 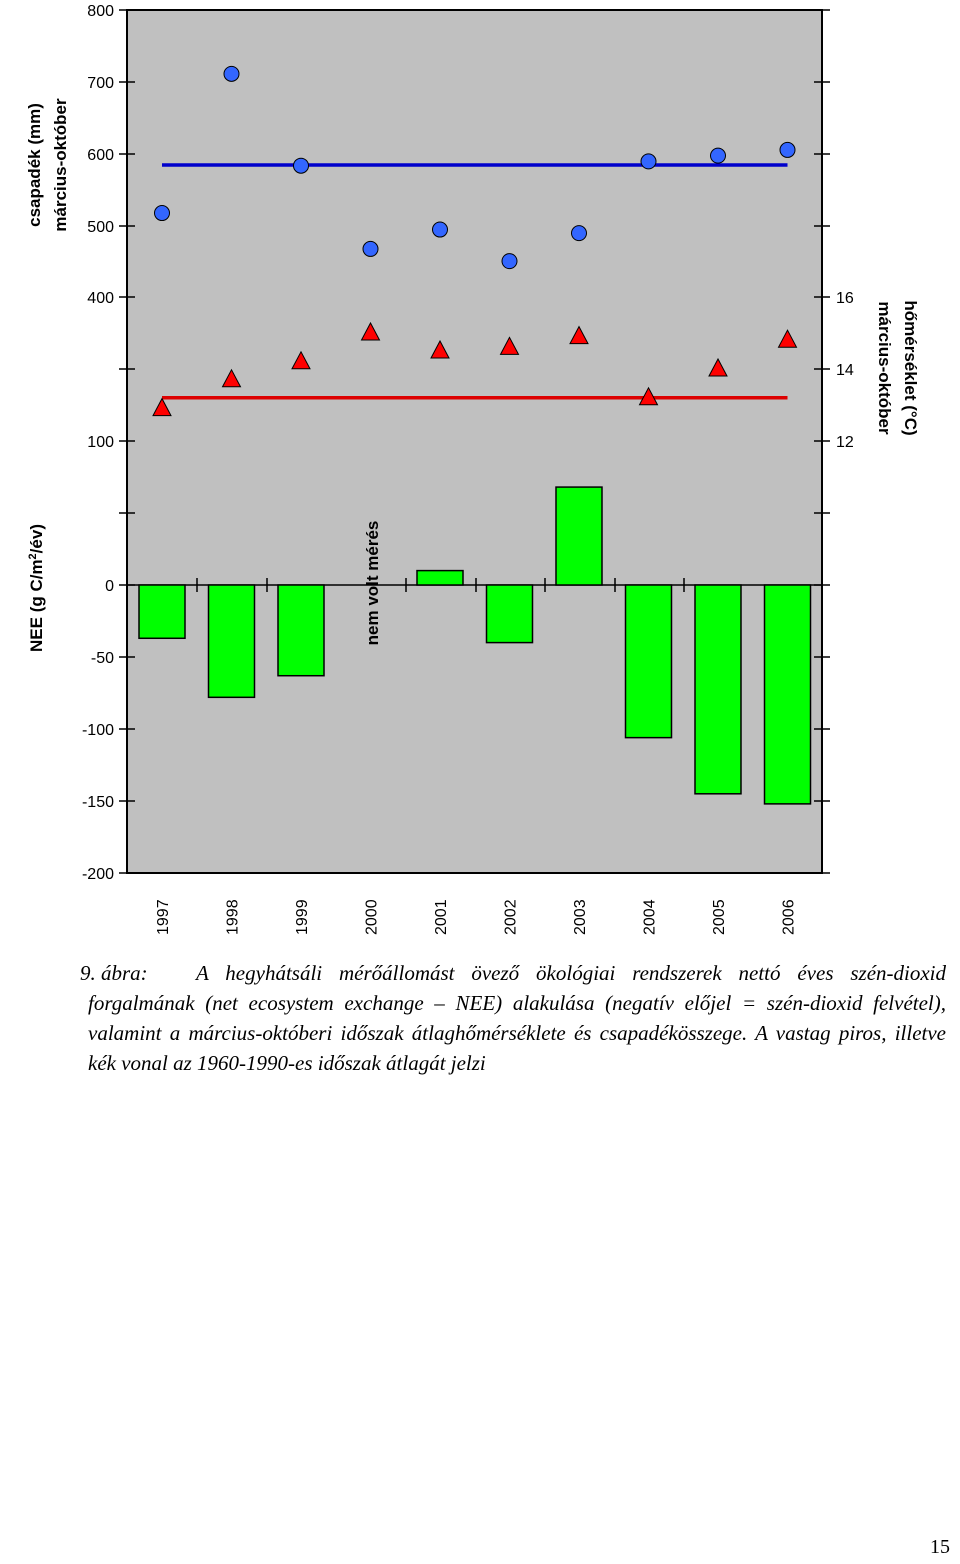 What do you see at coordinates (102, 658) in the screenshot?
I see `left-tick-label: -50` at bounding box center [102, 658].